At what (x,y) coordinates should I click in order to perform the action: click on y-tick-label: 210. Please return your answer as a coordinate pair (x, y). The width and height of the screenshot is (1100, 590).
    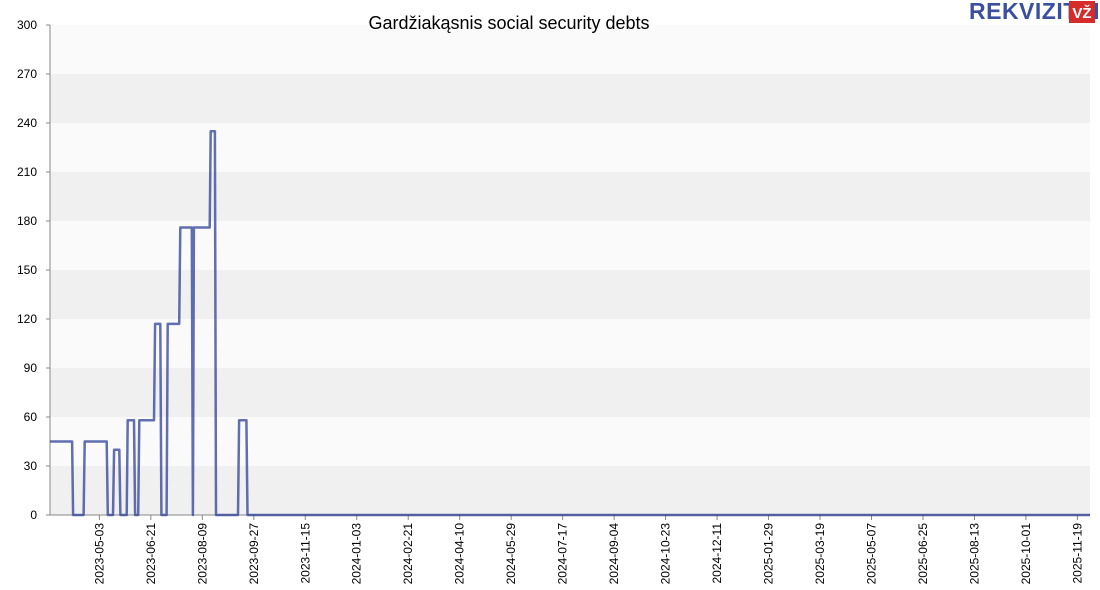
    Looking at the image, I should click on (27, 172).